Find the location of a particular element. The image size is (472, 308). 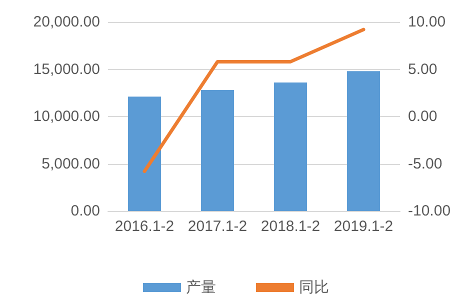

x-tick-label: 2018.1-2 is located at coordinates (290, 226).